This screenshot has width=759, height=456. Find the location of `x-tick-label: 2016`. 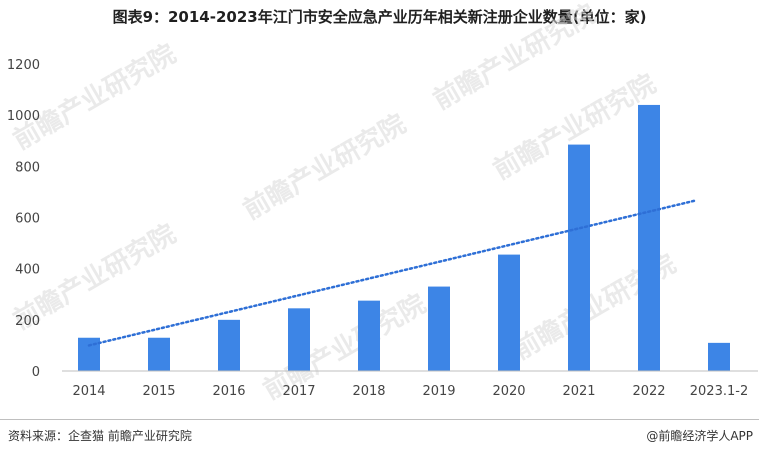

x-tick-label: 2016 is located at coordinates (228, 391).